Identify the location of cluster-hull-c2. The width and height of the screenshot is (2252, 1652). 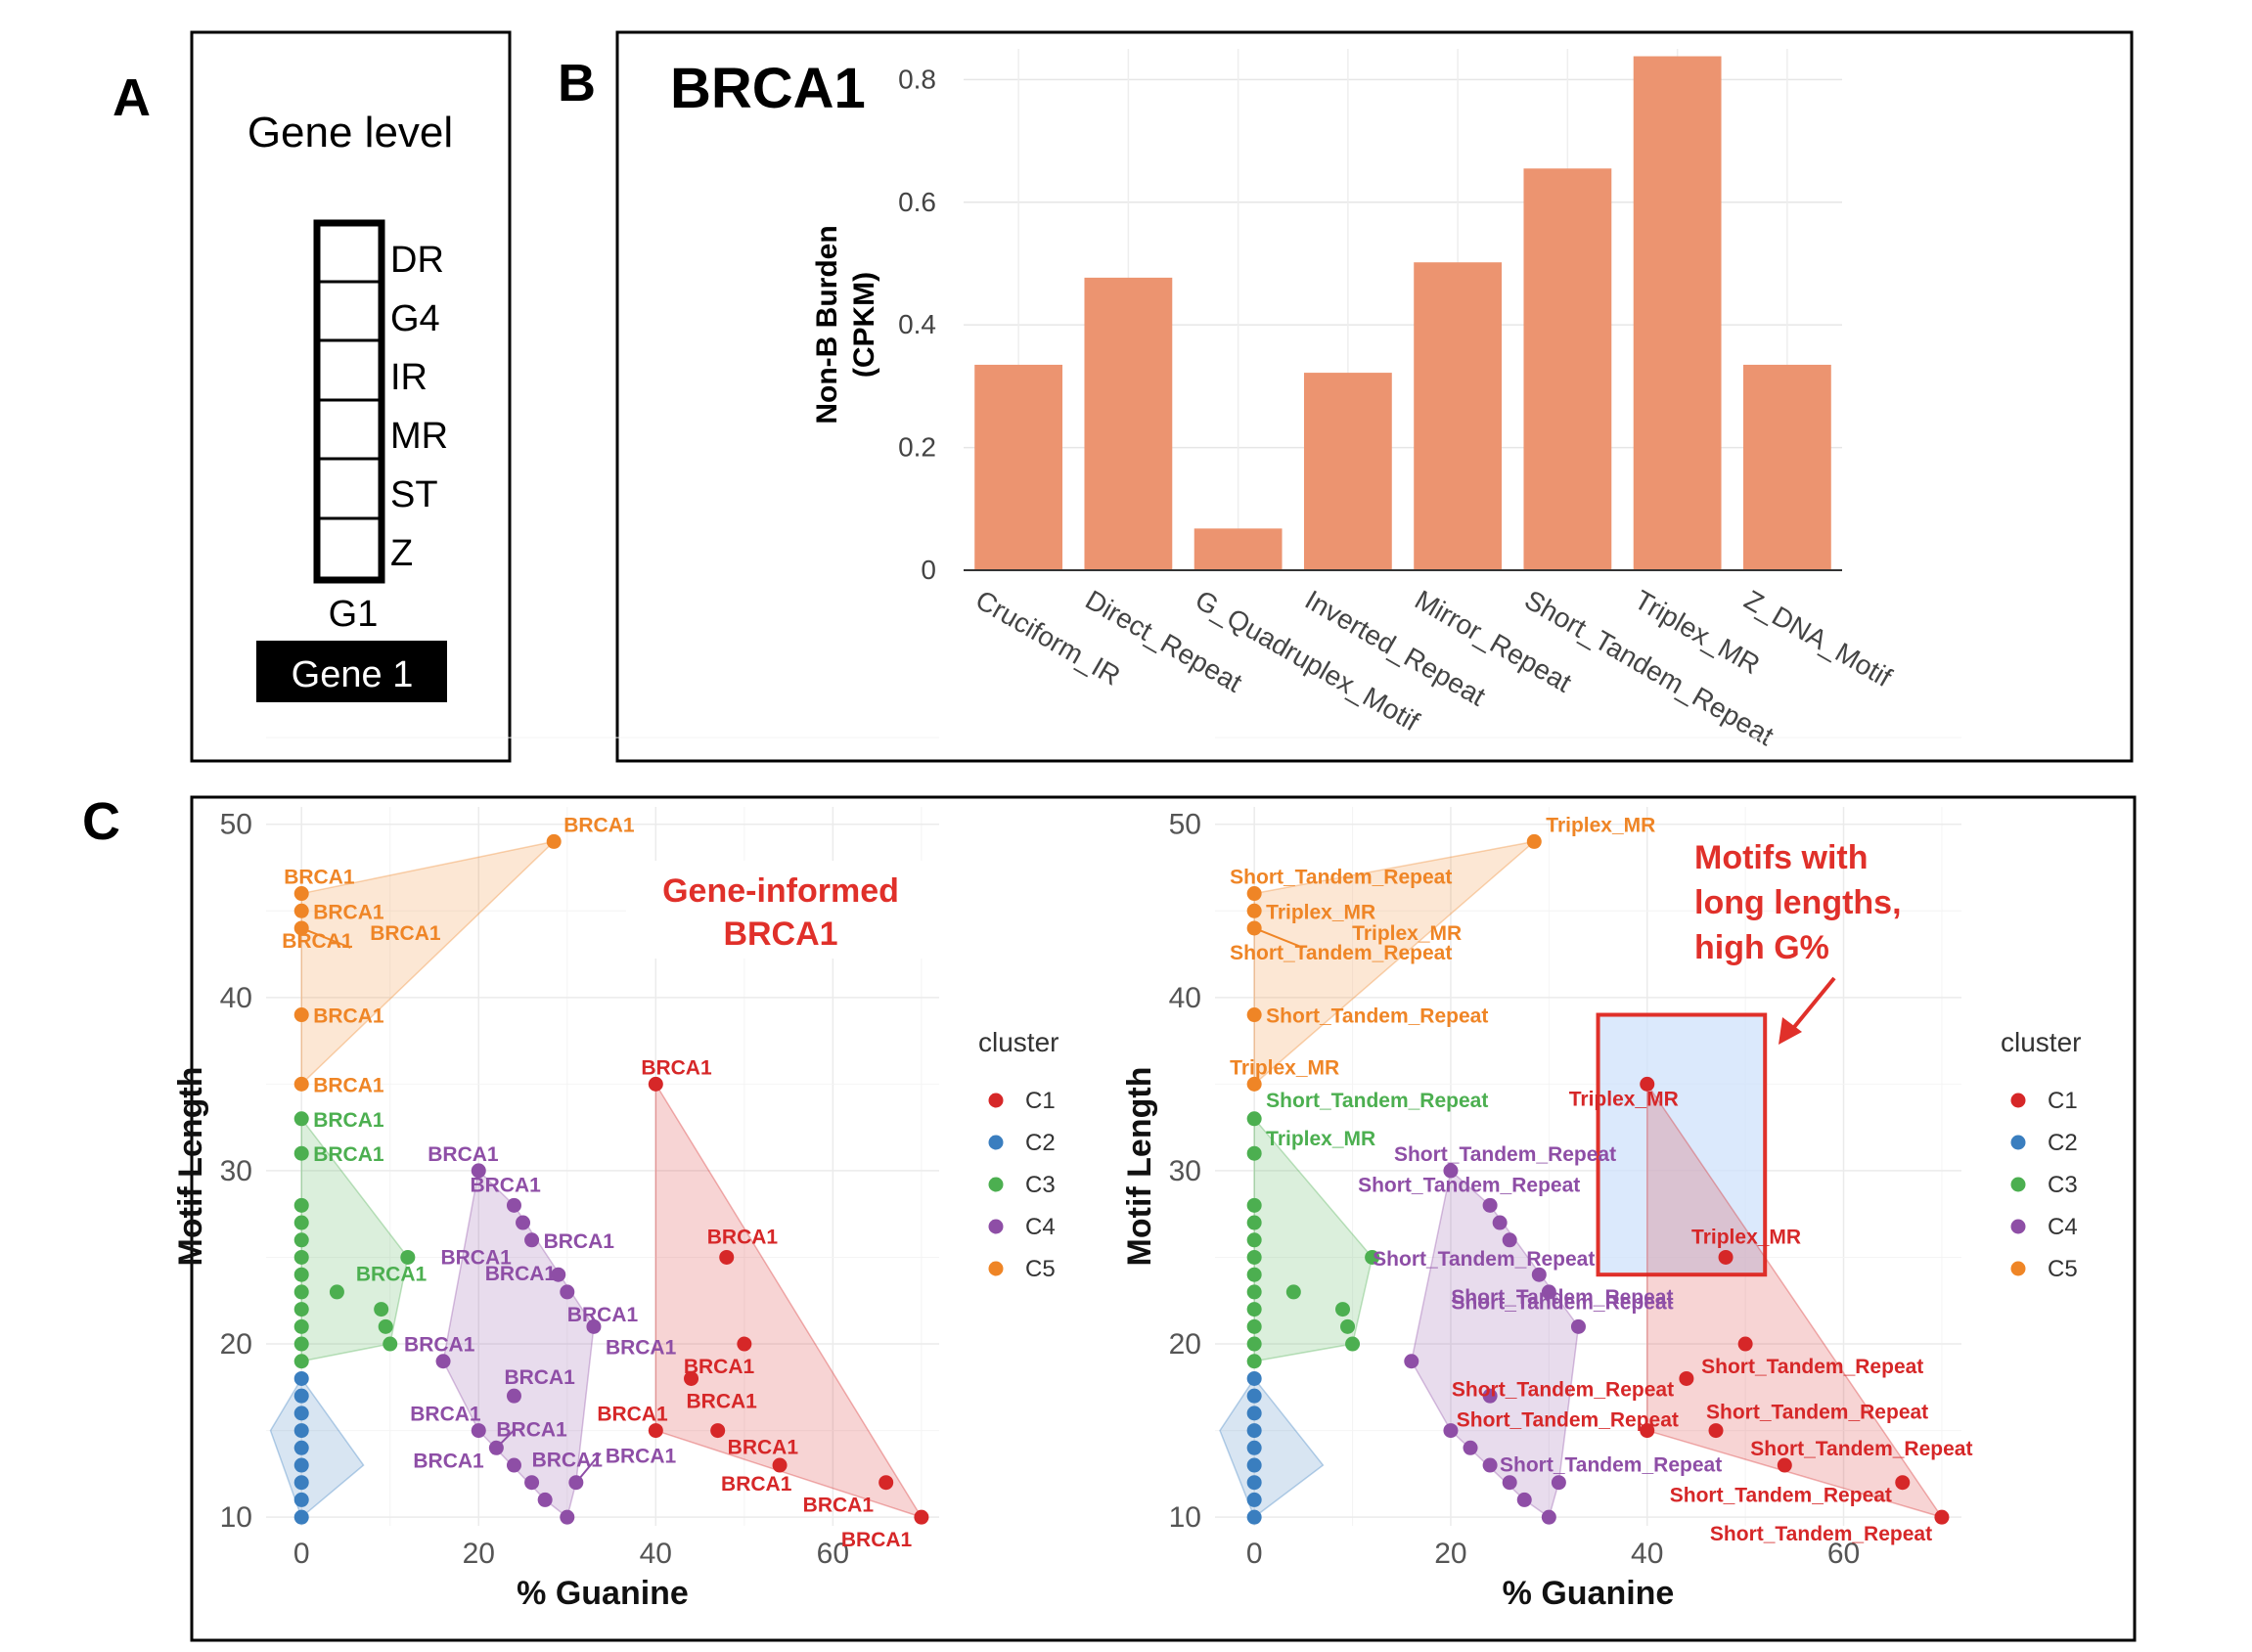
(1272, 1448).